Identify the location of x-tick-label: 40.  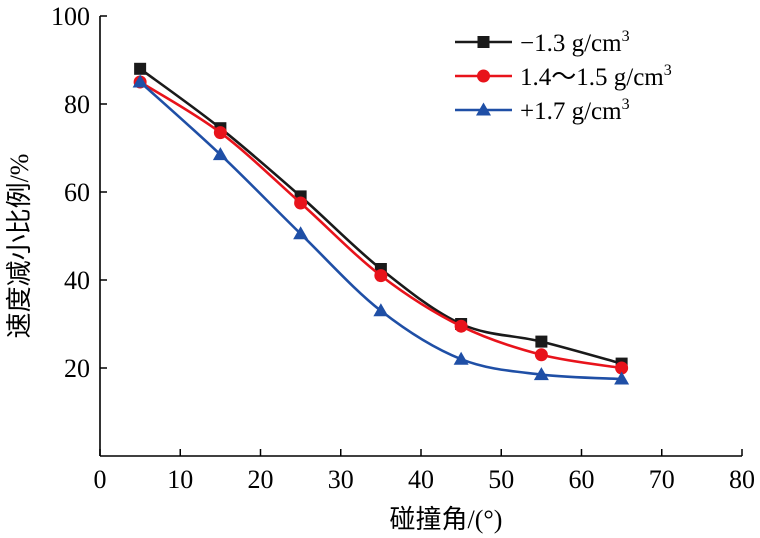
(421, 479).